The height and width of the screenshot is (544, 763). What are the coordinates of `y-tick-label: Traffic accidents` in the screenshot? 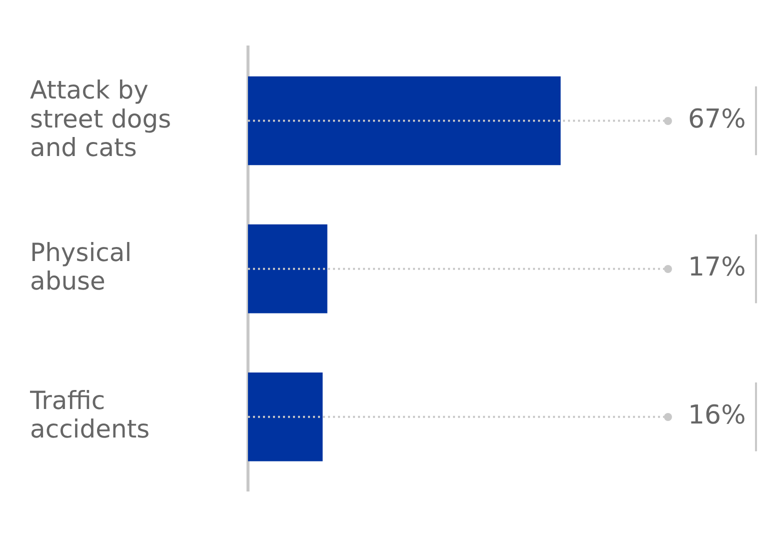 It's located at (89, 415).